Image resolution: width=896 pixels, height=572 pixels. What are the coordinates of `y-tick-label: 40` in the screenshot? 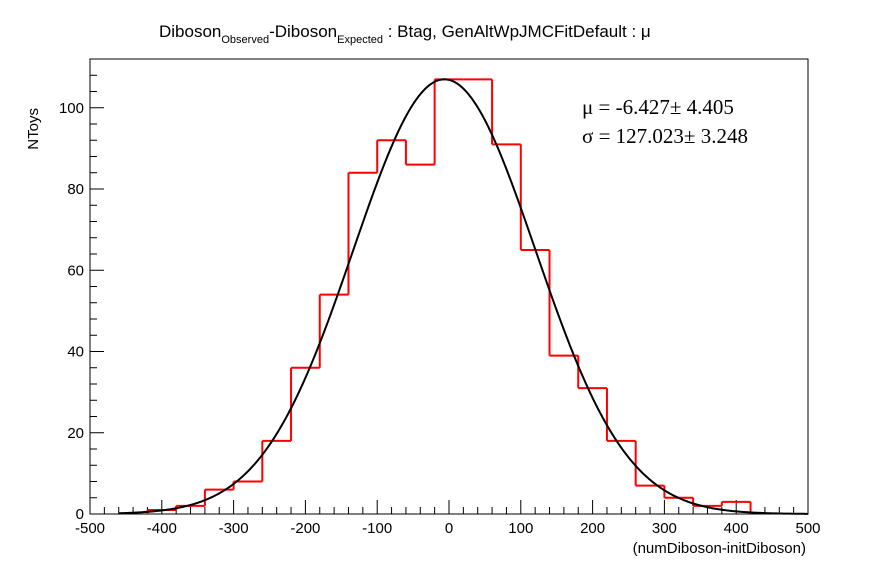 It's located at (75, 352).